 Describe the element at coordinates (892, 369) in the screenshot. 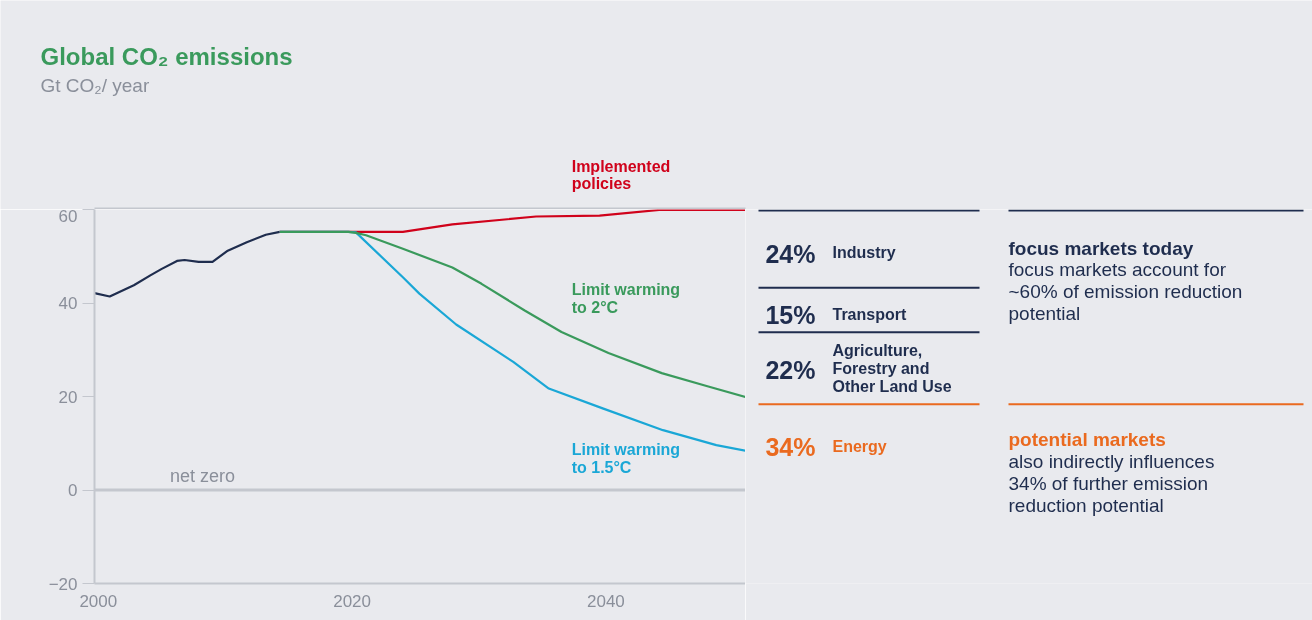

I see `text: Agriculture, Forestry and Other Land Use` at that location.